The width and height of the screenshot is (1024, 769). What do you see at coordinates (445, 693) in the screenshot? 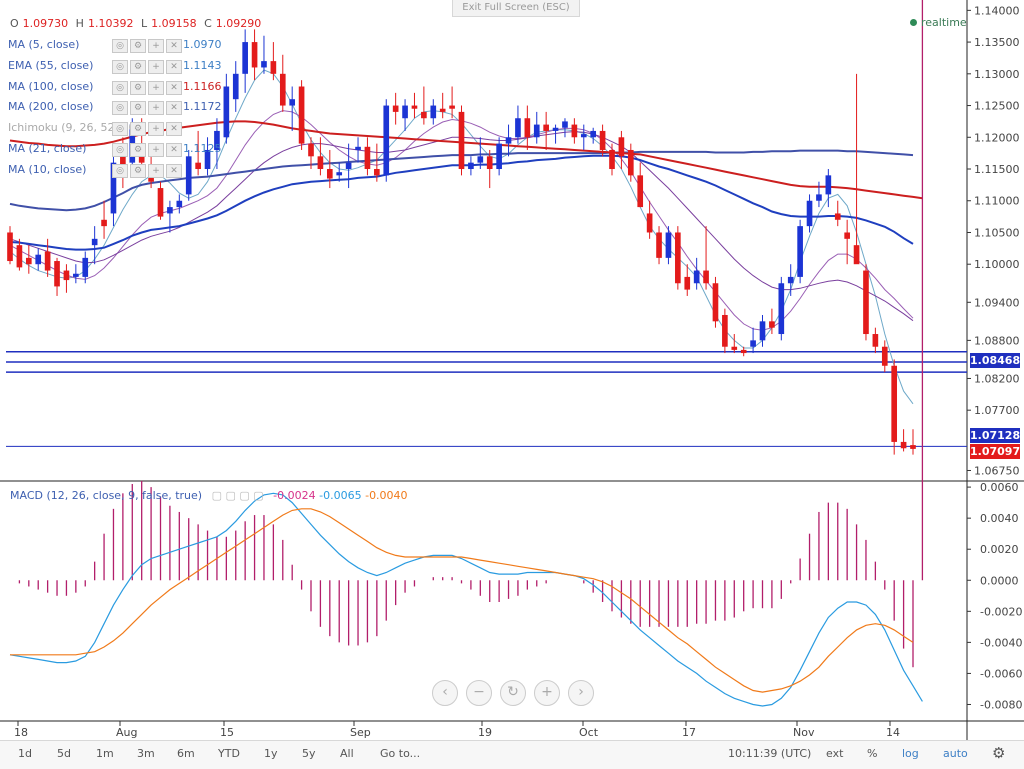
I see `scroll-left-icon: ‹` at bounding box center [445, 693].